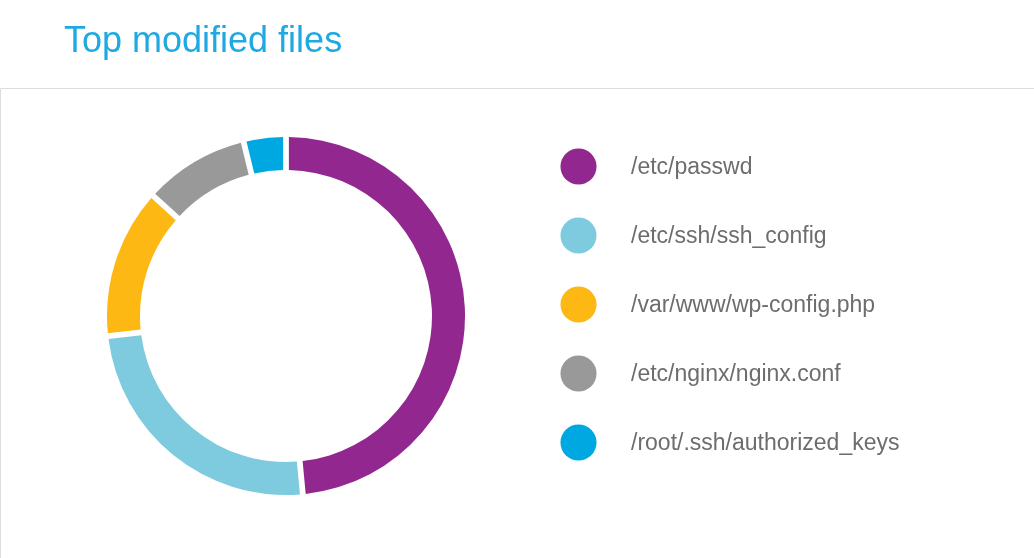 Image resolution: width=1034 pixels, height=558 pixels. I want to click on legend-label: /root/.ssh/authorized_keys, so click(765, 441).